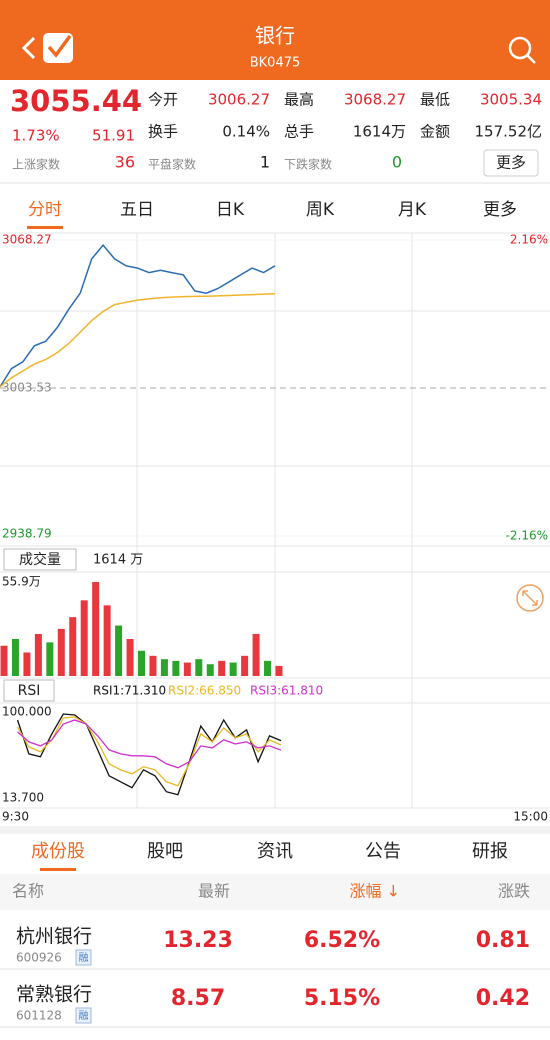 Image resolution: width=550 pixels, height=1040 pixels. Describe the element at coordinates (531, 59) in the screenshot. I see `search-handle` at that location.